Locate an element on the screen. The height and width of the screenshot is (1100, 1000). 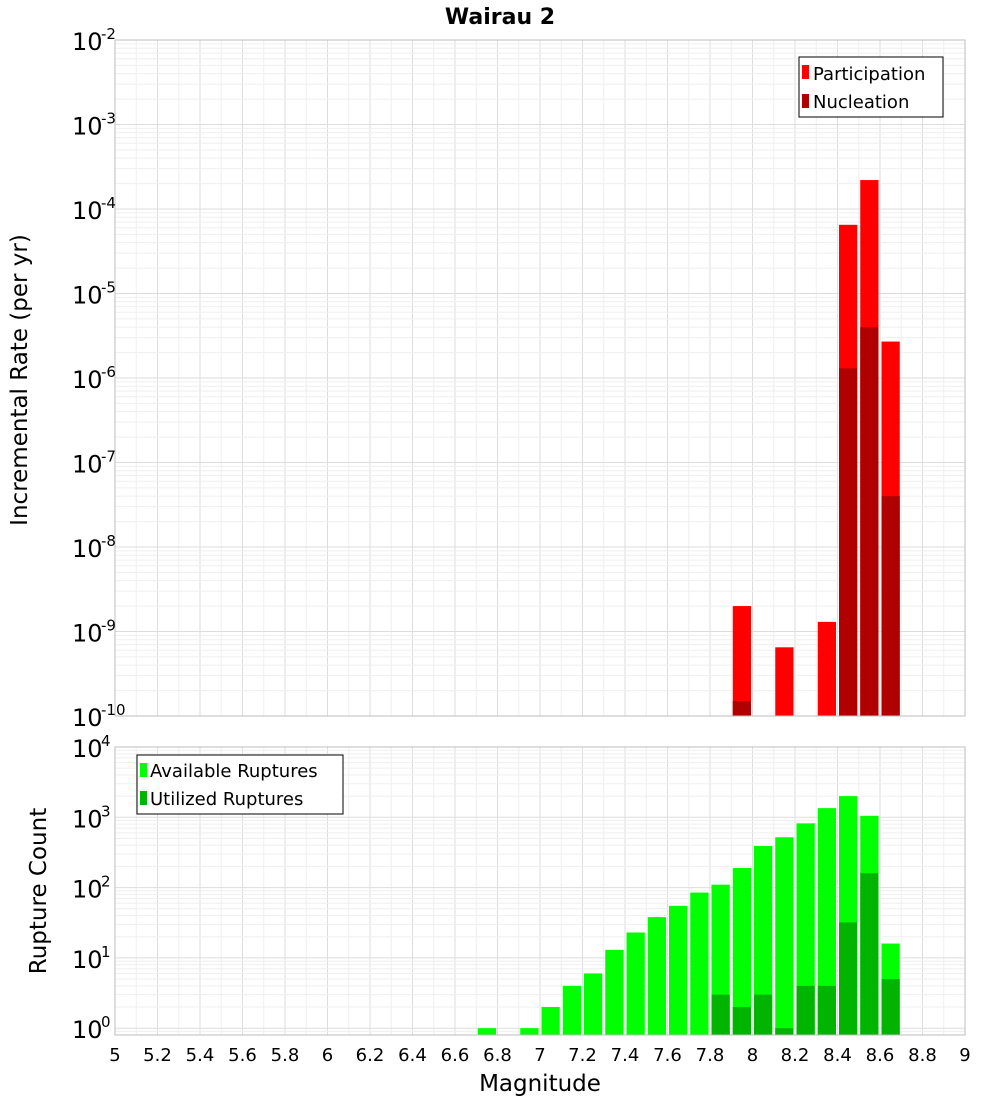
x-tick-label: 6.6 is located at coordinates (455, 1055).